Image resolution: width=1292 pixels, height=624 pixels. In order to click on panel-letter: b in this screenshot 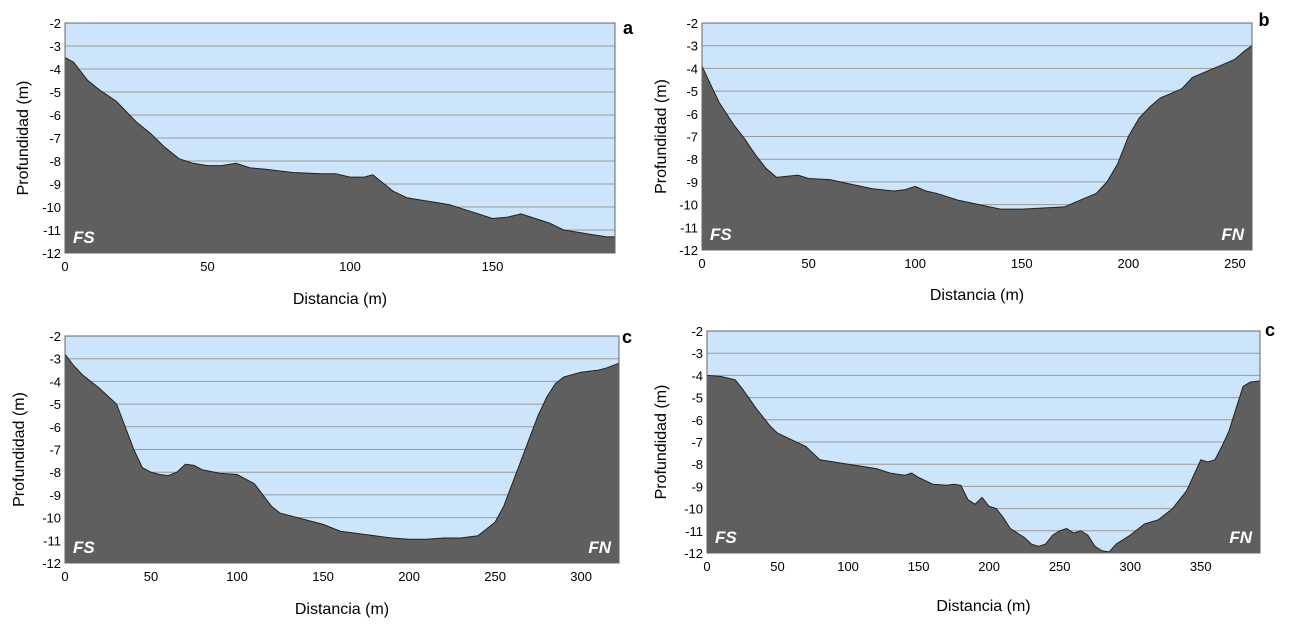, I will do `click(1264, 20)`.